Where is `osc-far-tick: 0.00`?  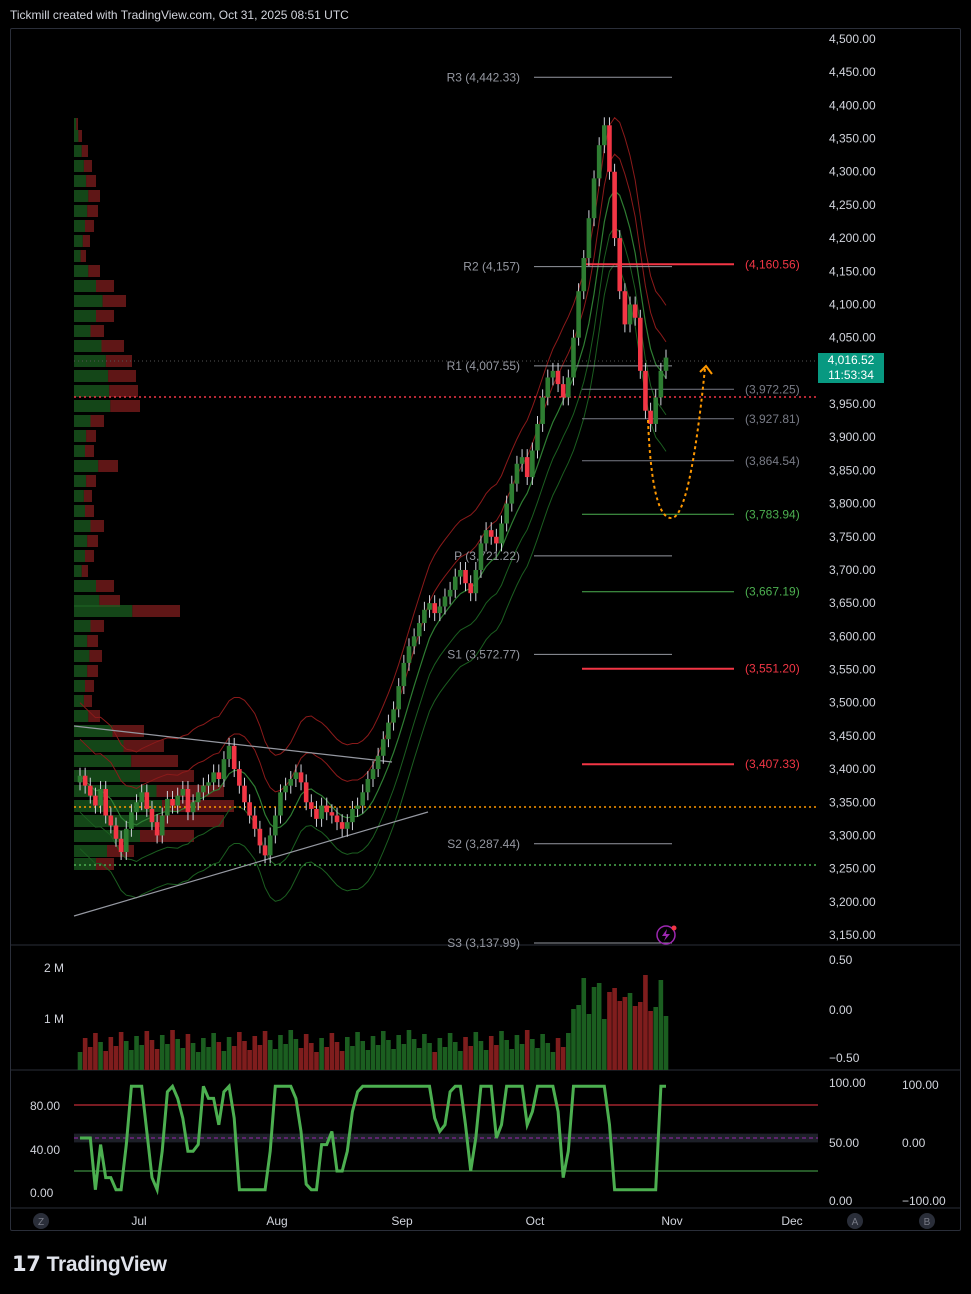 osc-far-tick: 0.00 is located at coordinates (914, 1143).